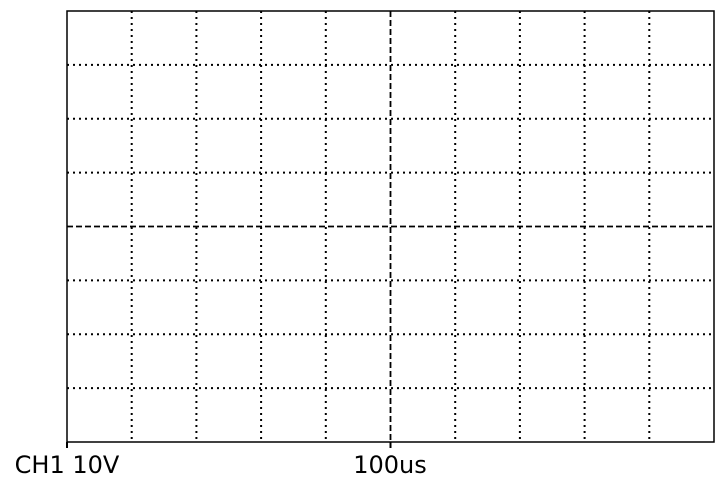  I want to click on x-axis-ticks, so click(229, 445).